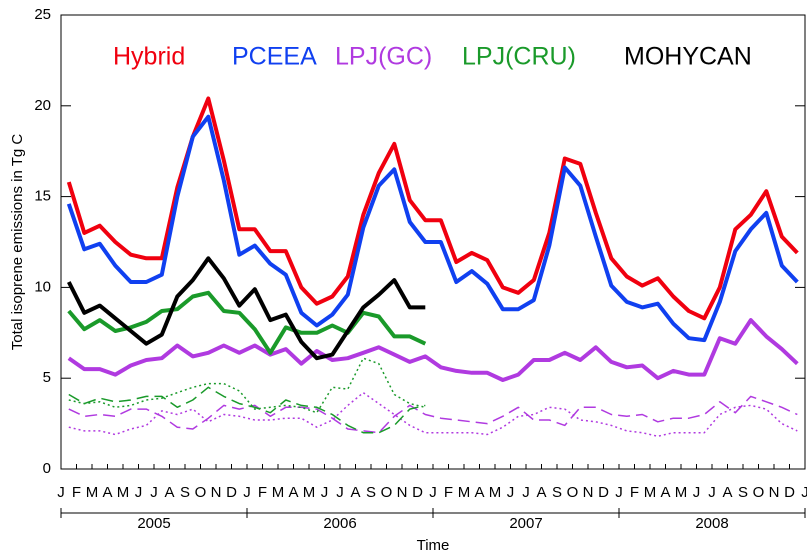 The height and width of the screenshot is (554, 807). Describe the element at coordinates (42, 105) in the screenshot. I see `y-tick-label: 20` at that location.